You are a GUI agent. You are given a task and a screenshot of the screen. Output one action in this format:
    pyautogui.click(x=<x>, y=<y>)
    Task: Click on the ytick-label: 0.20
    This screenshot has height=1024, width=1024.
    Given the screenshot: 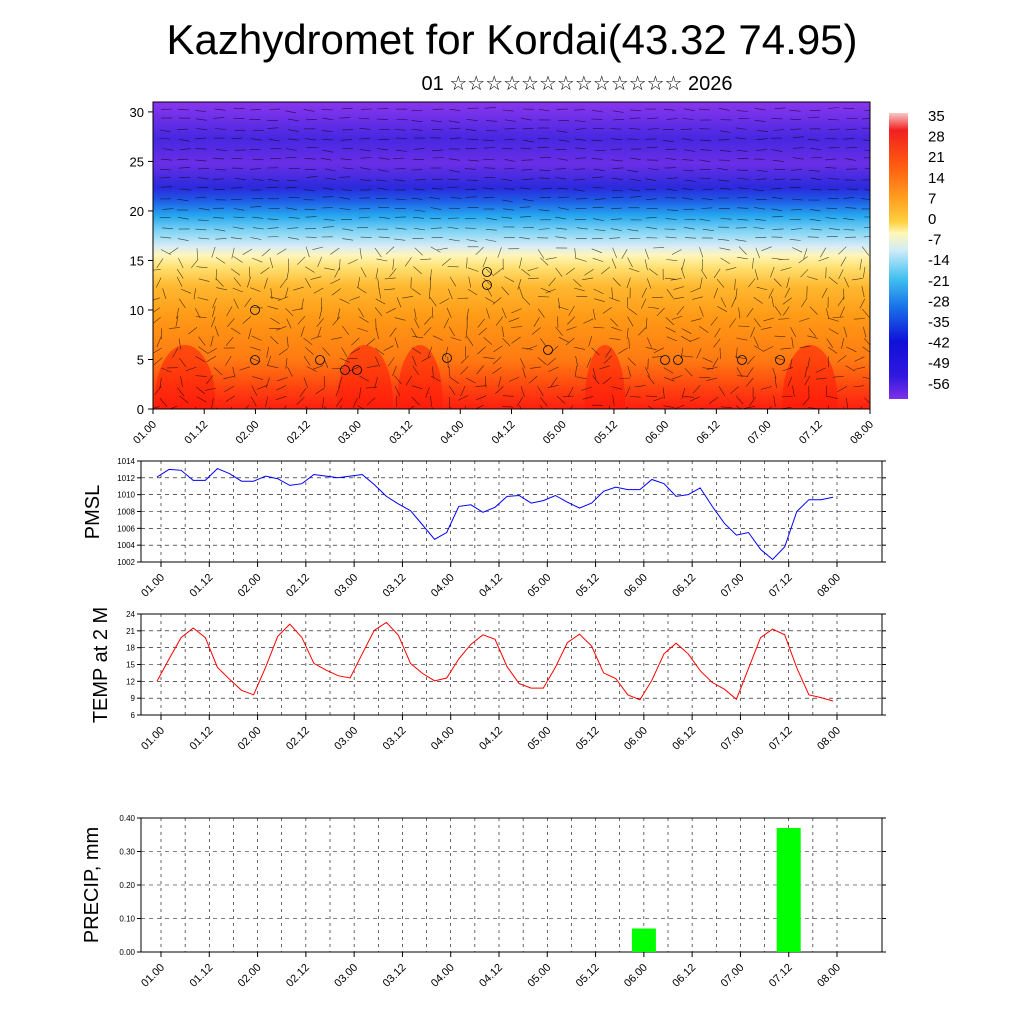 What is the action you would take?
    pyautogui.click(x=127, y=885)
    